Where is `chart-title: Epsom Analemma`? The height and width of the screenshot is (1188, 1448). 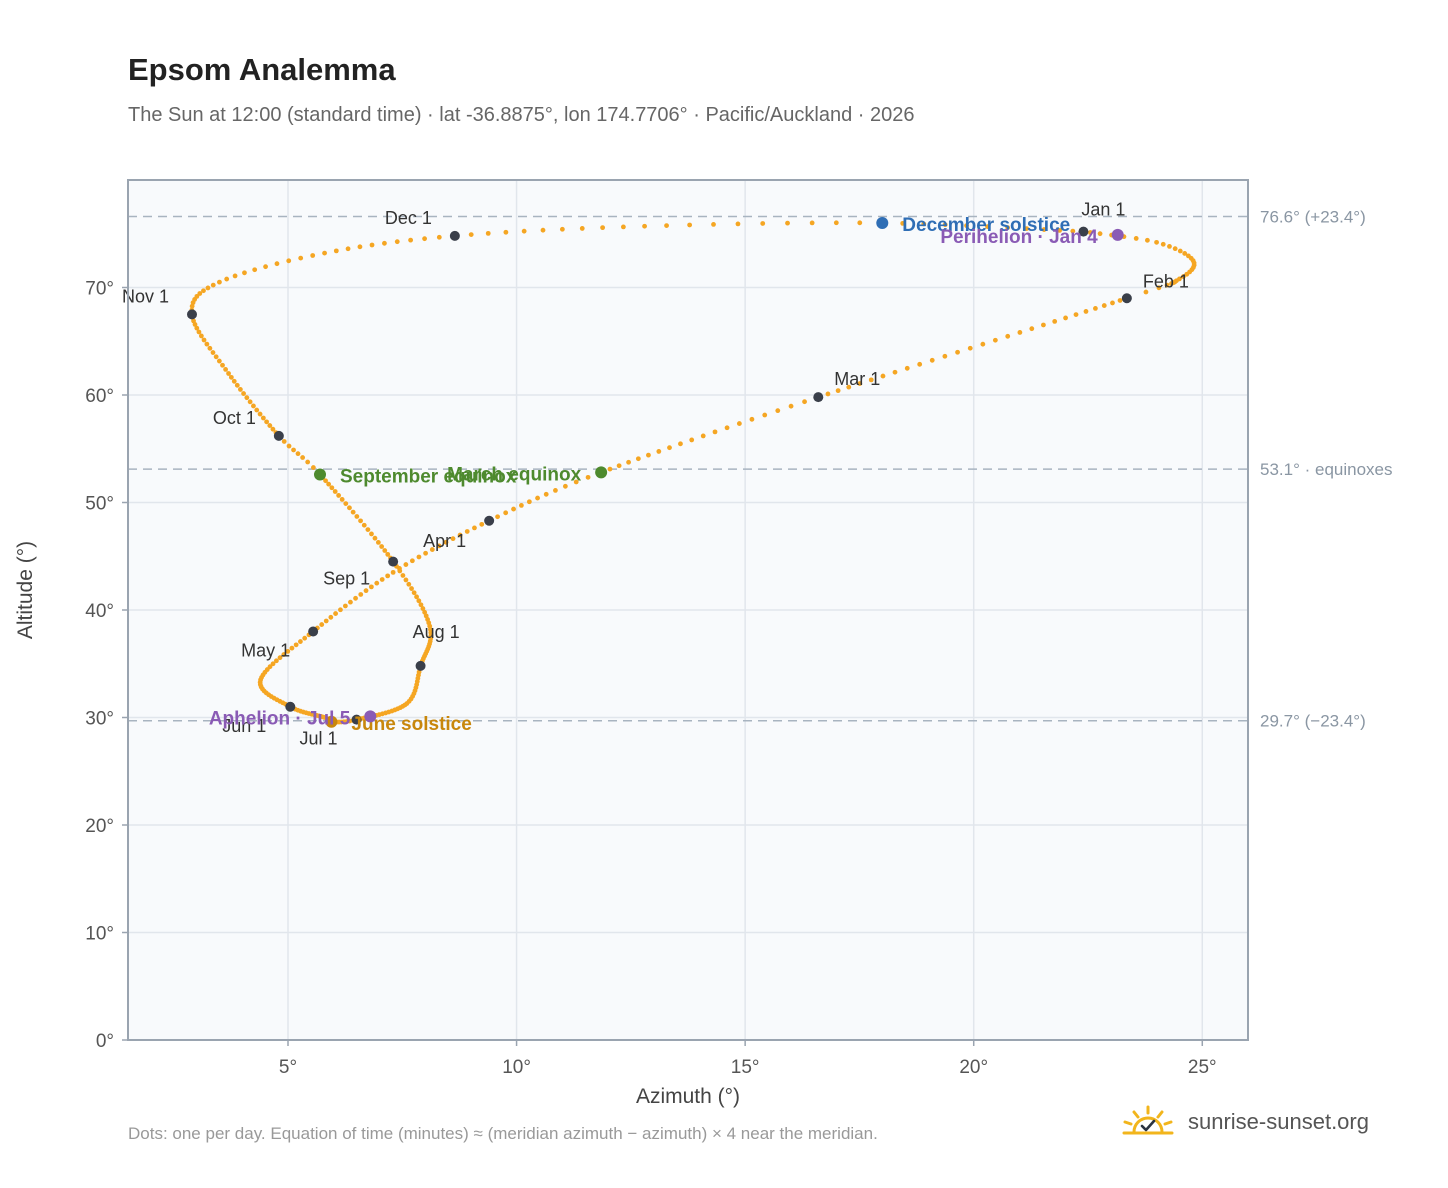 chart-title: Epsom Analemma is located at coordinates (262, 69).